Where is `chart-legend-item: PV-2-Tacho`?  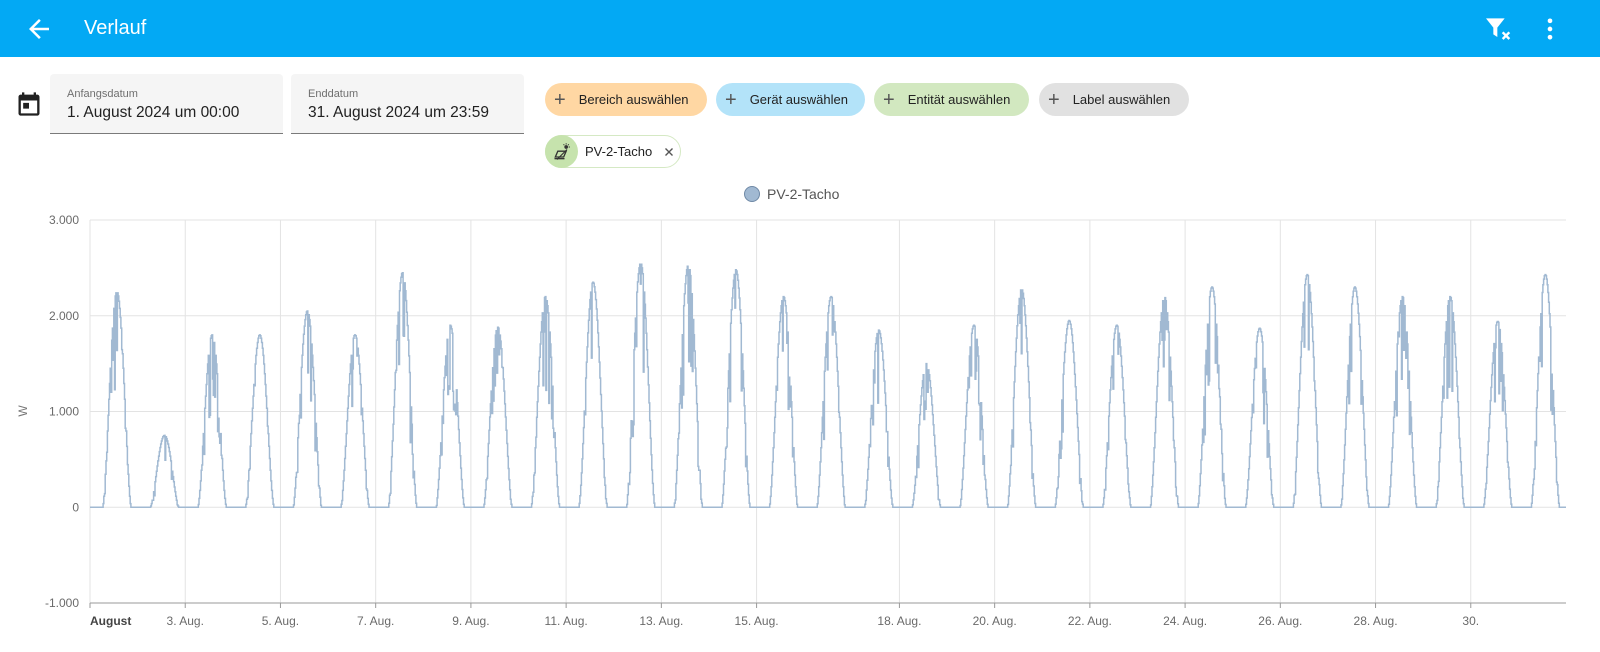 chart-legend-item: PV-2-Tacho is located at coordinates (791, 194).